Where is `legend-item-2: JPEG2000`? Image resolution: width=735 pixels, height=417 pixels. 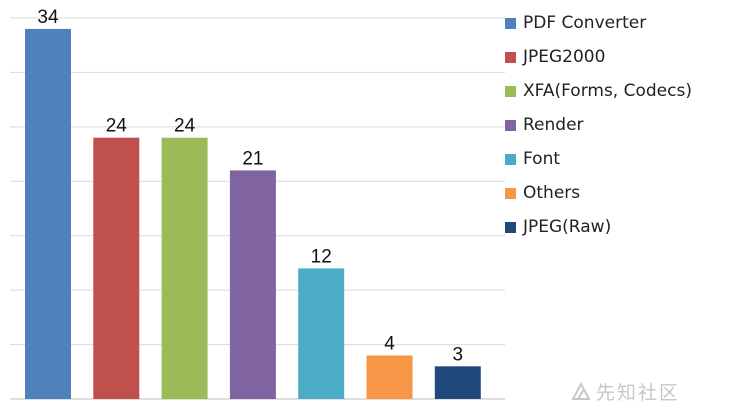
legend-item-2: JPEG2000 is located at coordinates (598, 57).